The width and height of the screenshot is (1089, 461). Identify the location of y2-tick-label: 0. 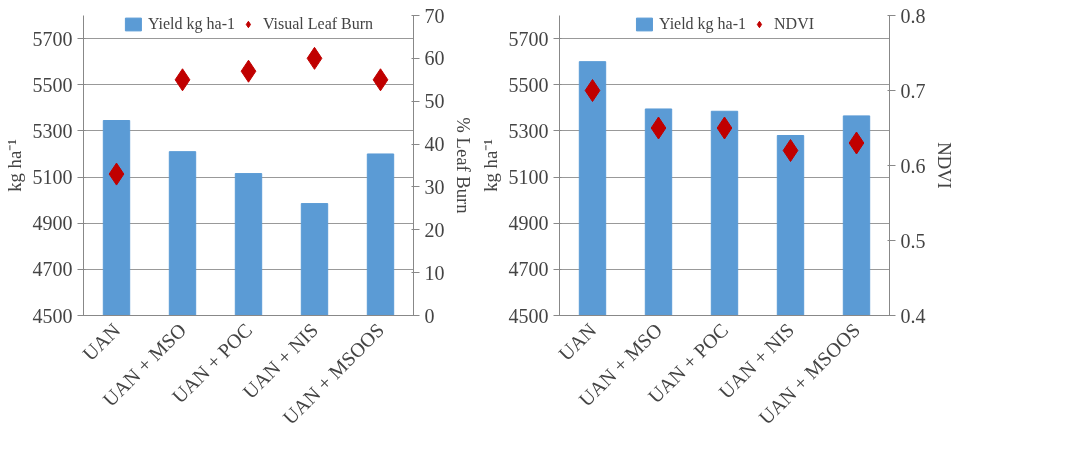
(429, 315).